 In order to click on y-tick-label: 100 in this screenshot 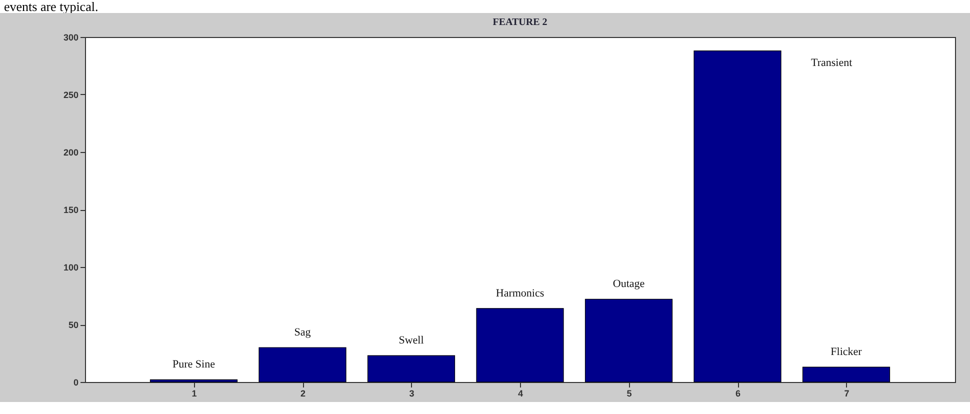, I will do `click(70, 267)`.